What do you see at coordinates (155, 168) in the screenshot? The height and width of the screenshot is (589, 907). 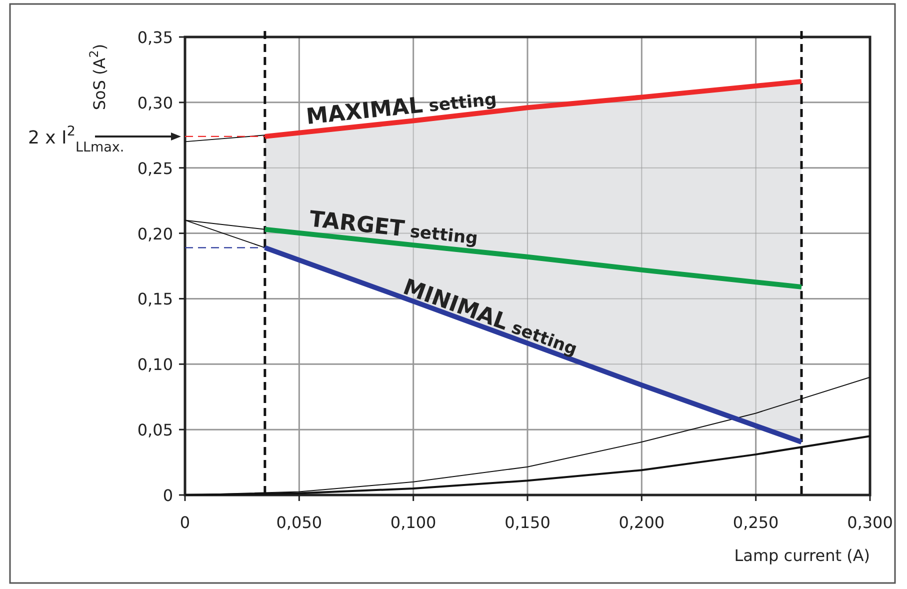 I see `y-tick-label: 0,25` at bounding box center [155, 168].